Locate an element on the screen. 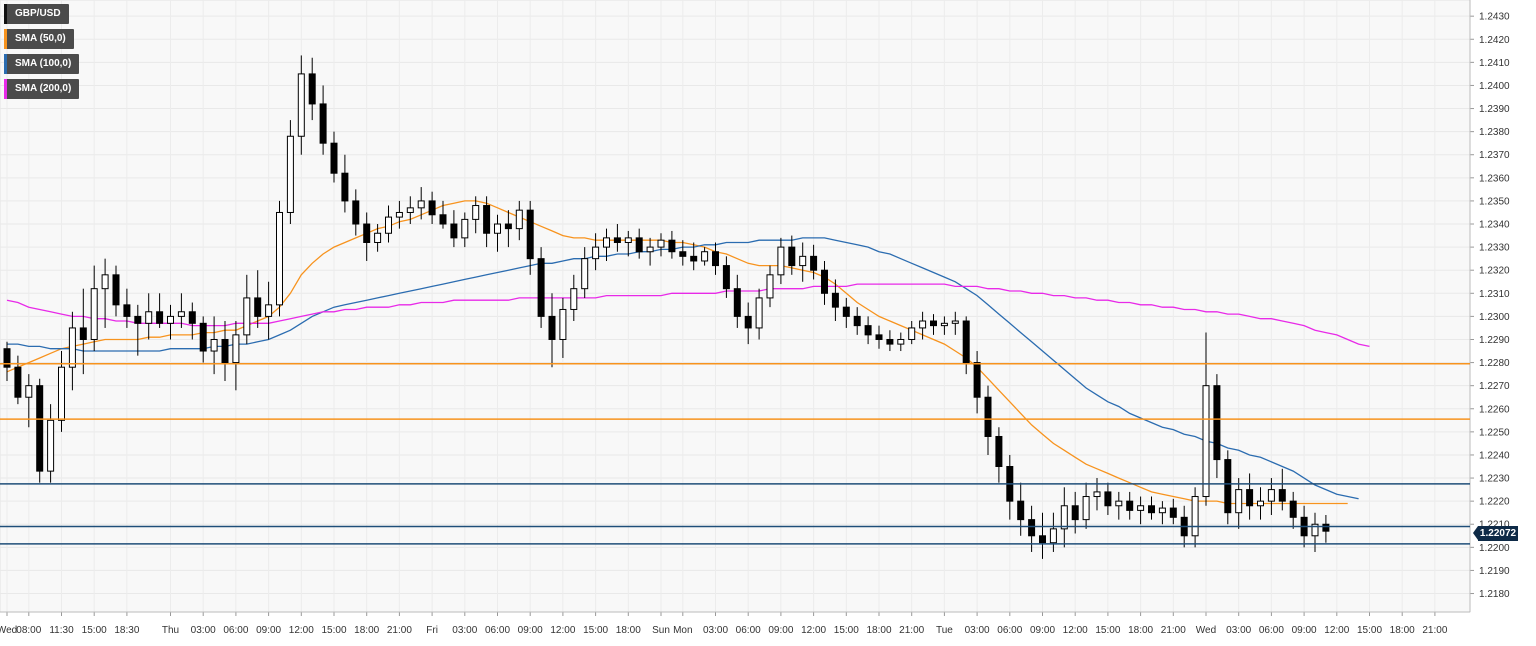 The image size is (1536, 646). legend-item-sma-200: SMA (200,0) is located at coordinates (42, 89).